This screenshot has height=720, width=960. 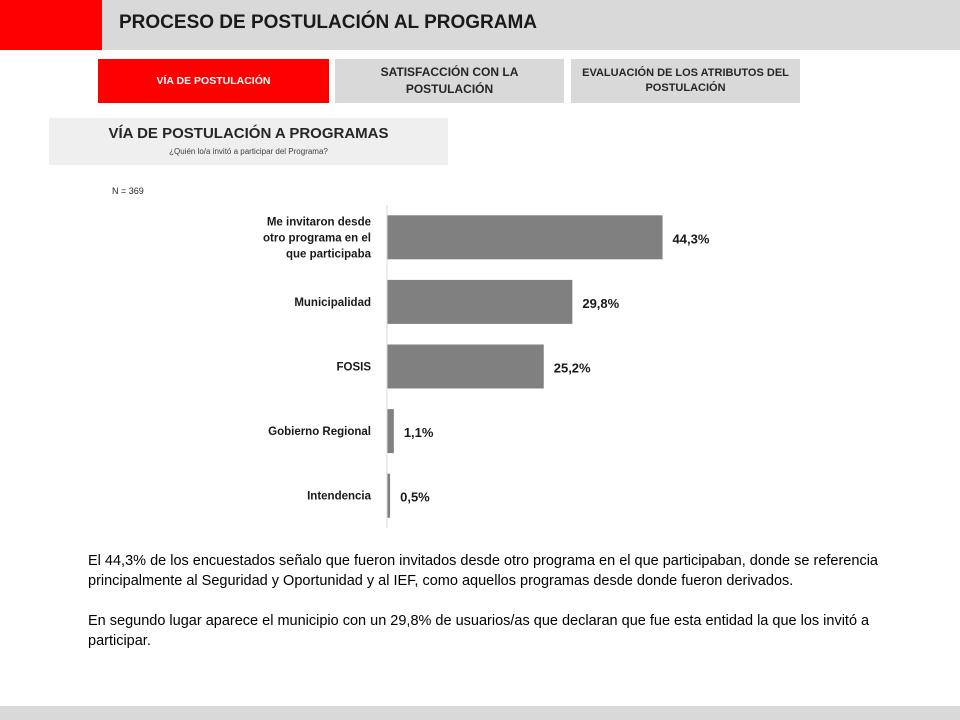 What do you see at coordinates (419, 432) in the screenshot?
I see `data-label-3: 1,1%` at bounding box center [419, 432].